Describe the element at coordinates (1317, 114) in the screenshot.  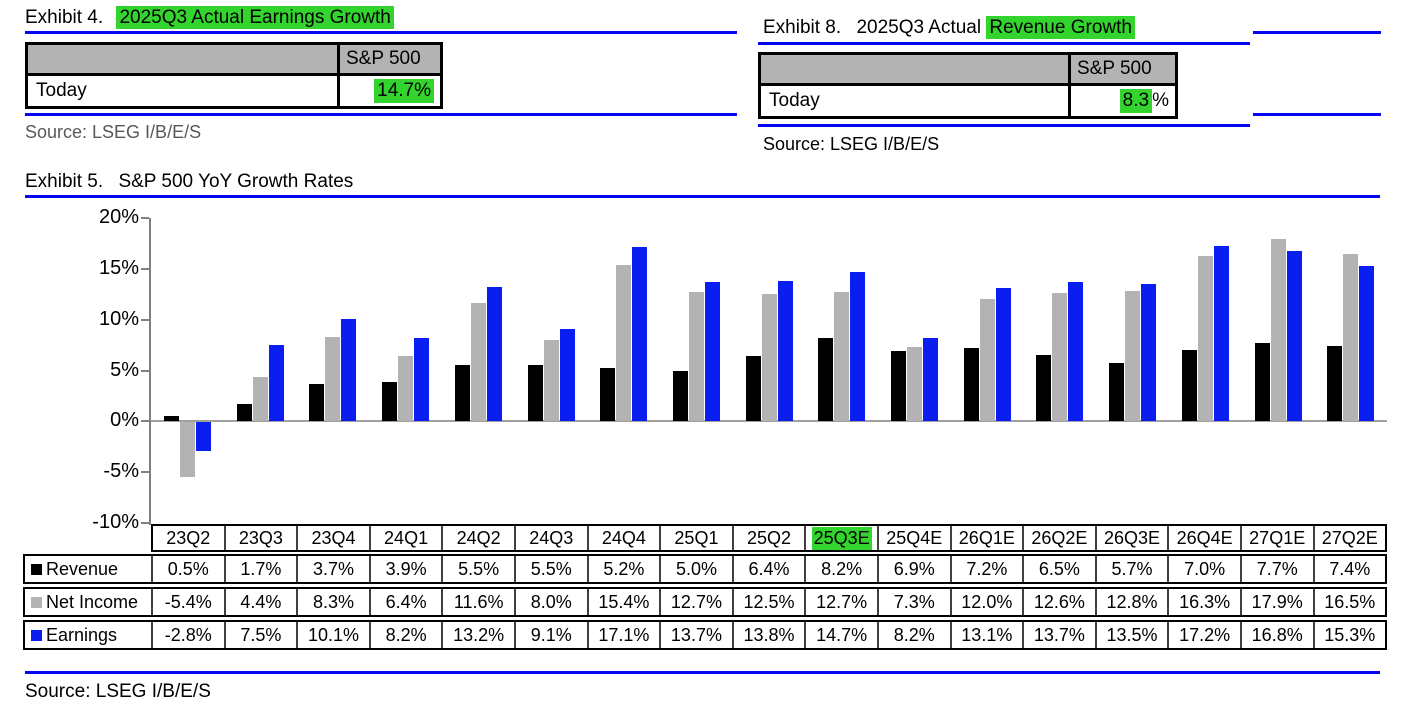
I see `right-stub-rule-bottom` at that location.